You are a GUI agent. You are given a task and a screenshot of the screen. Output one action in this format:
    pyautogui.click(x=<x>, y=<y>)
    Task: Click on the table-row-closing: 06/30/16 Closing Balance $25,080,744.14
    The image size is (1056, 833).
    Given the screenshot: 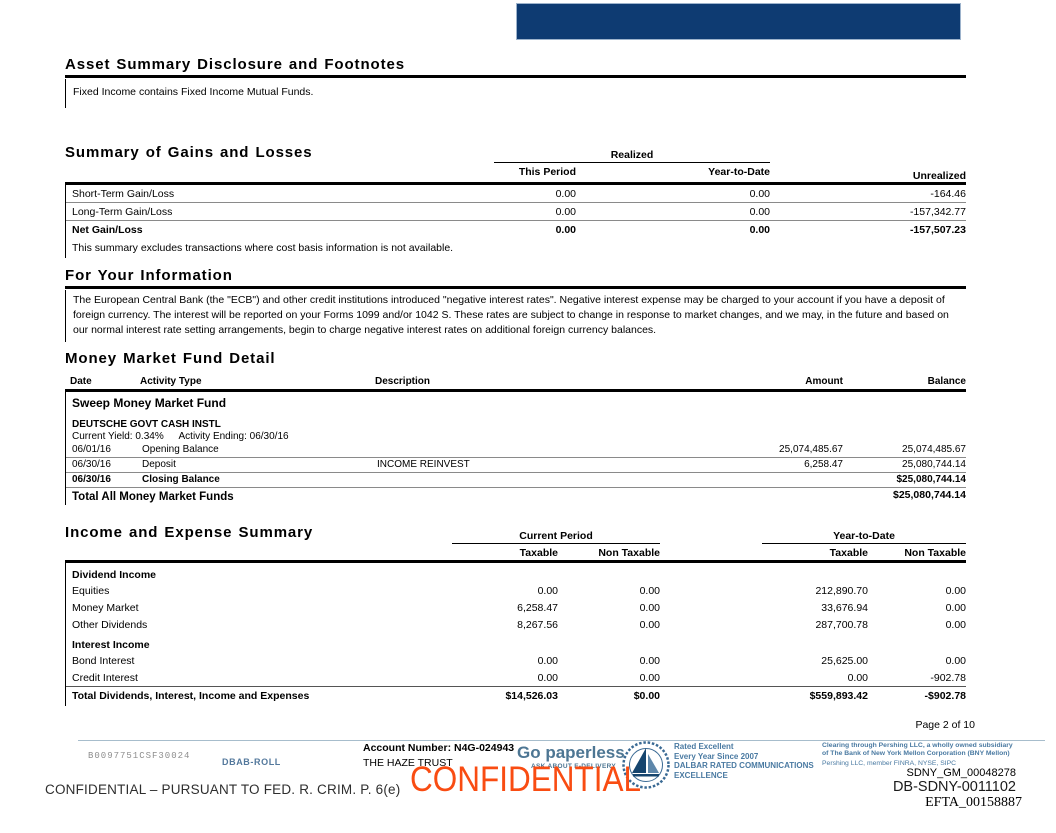 What is the action you would take?
    pyautogui.click(x=516, y=480)
    